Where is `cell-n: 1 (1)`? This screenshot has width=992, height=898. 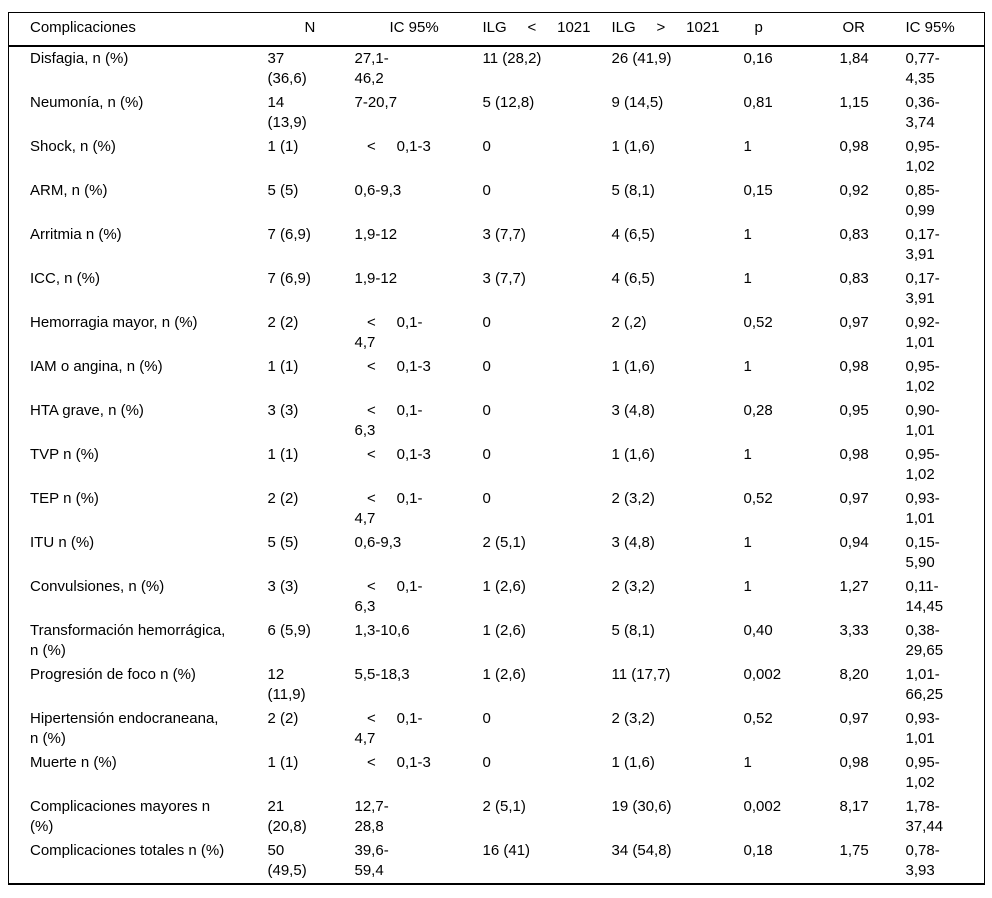 cell-n: 1 (1) is located at coordinates (283, 762).